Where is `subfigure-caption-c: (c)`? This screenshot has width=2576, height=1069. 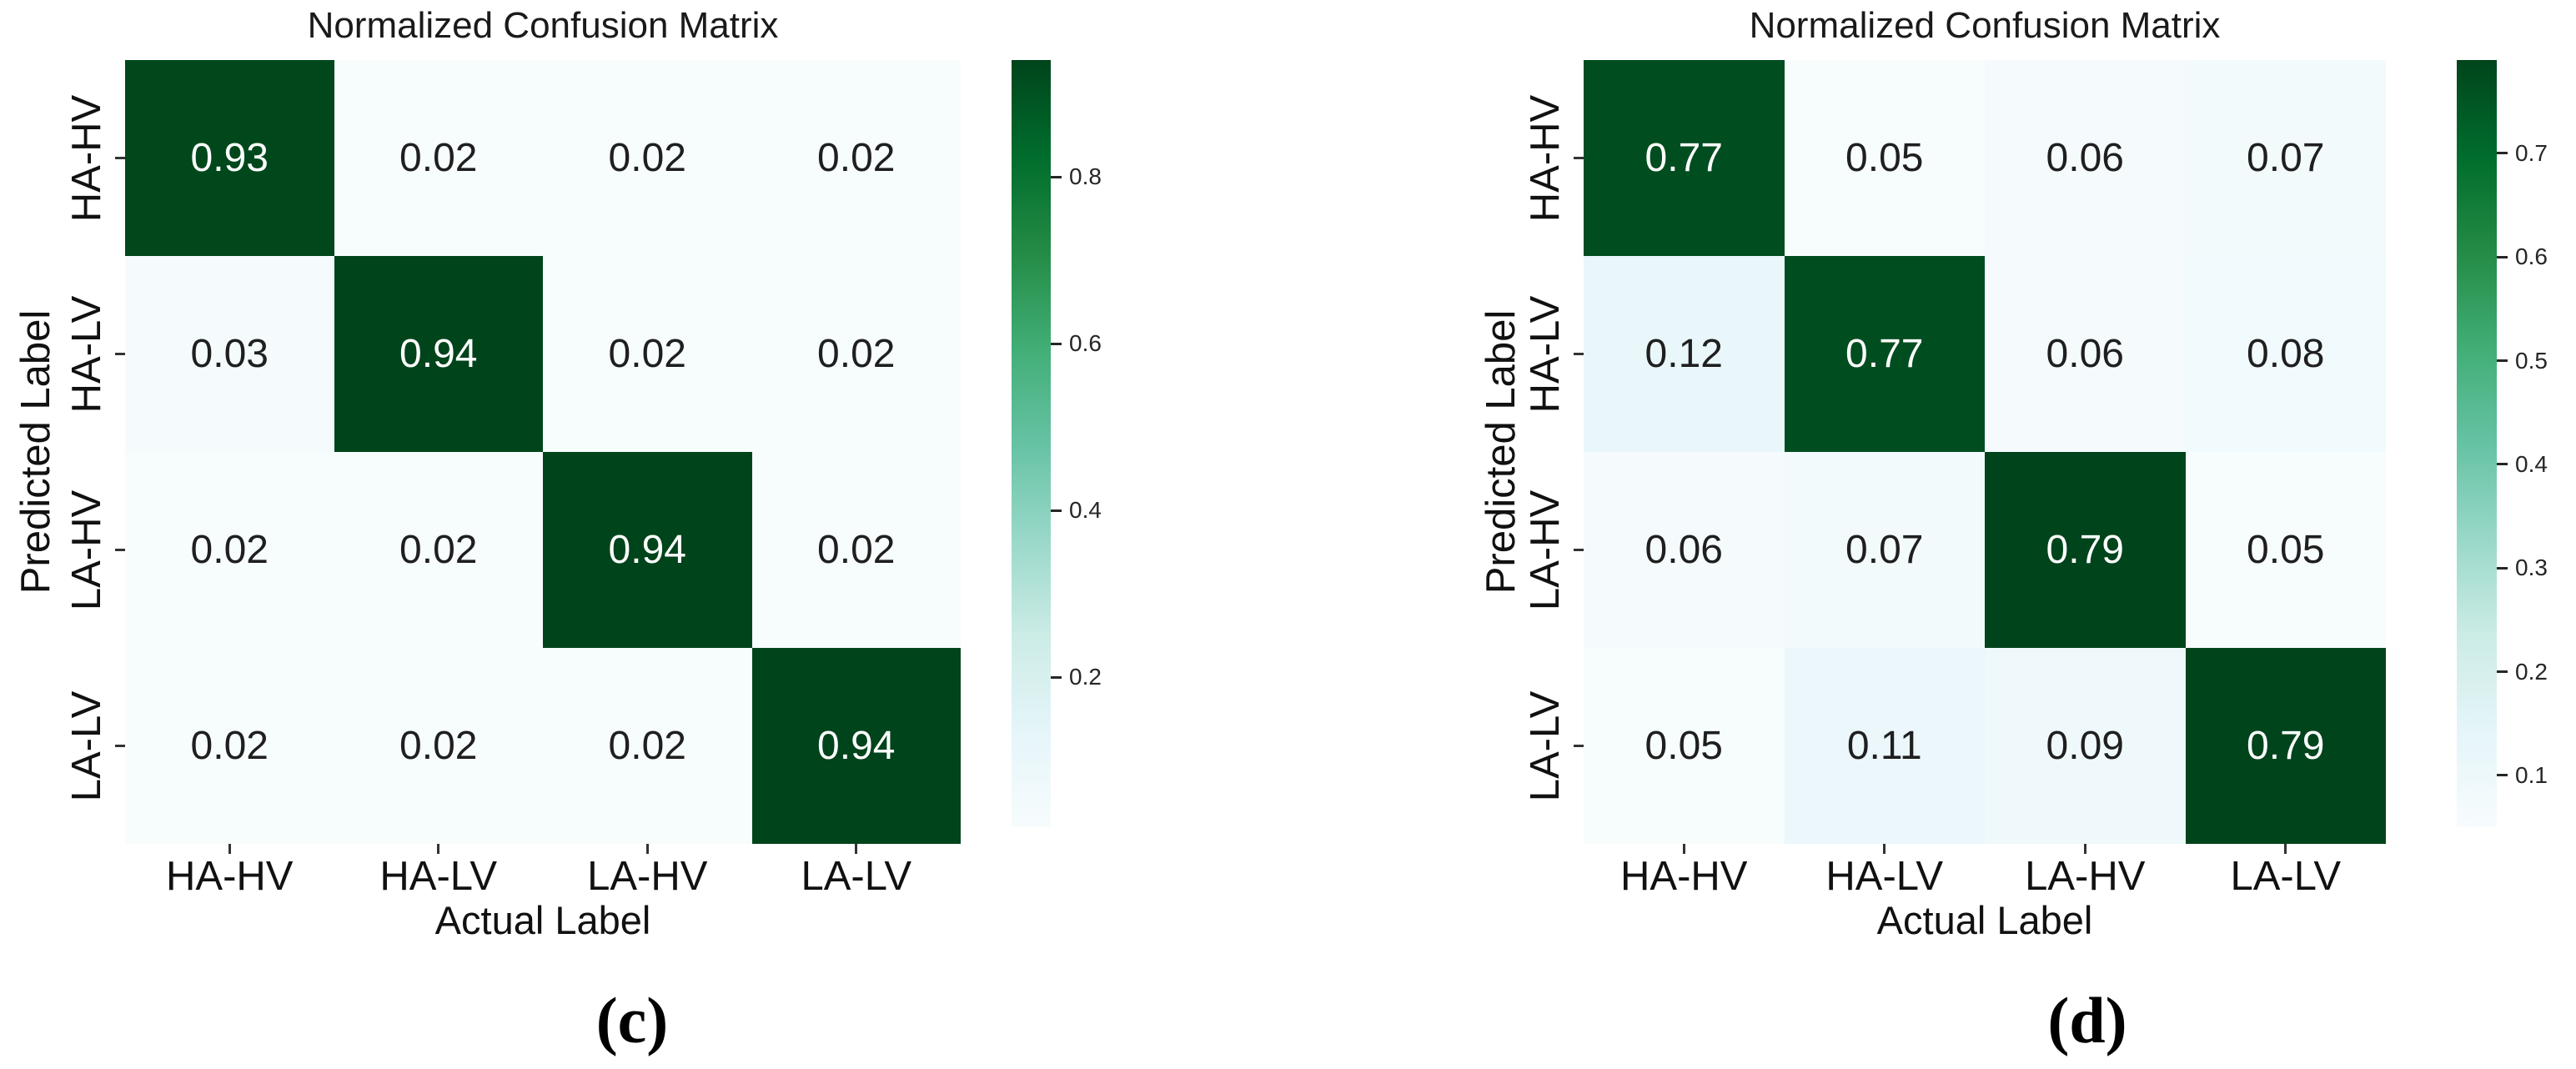 subfigure-caption-c: (c) is located at coordinates (632, 1020).